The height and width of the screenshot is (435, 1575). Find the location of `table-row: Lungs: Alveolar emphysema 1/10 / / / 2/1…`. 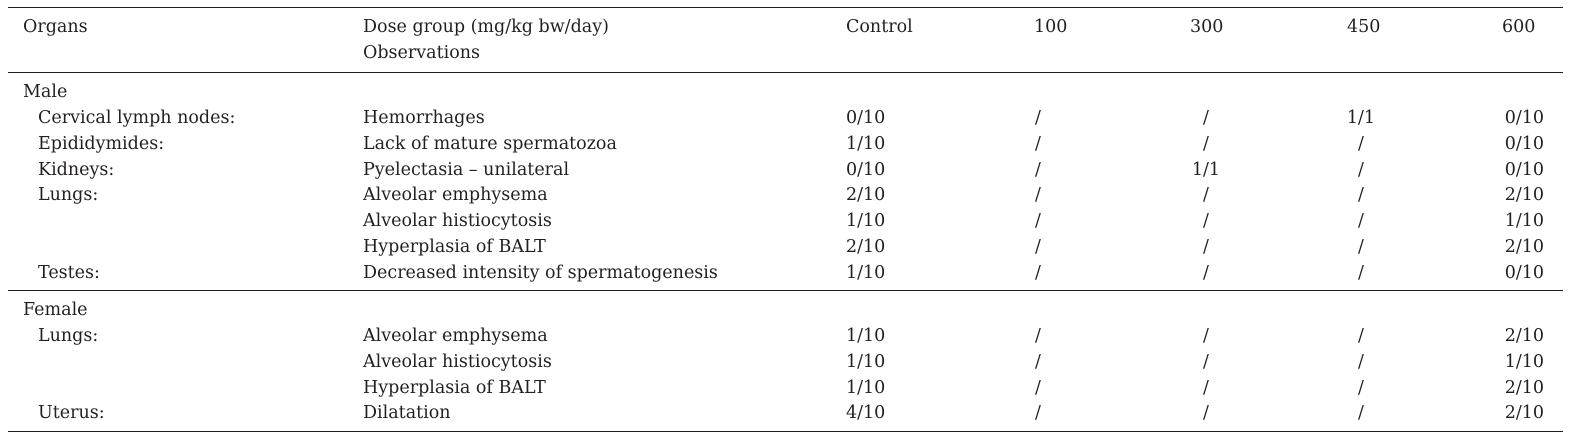

table-row: Lungs: Alveolar emphysema 1/10 / / / 2/1… is located at coordinates (787, 339).